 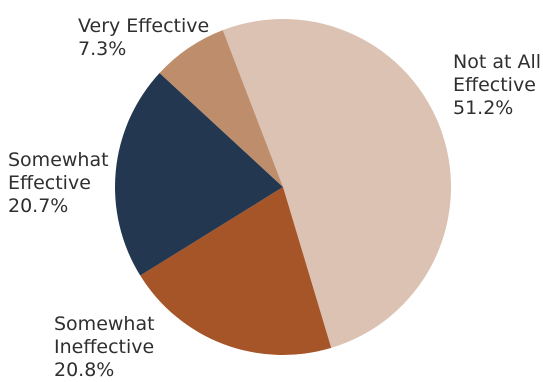 I want to click on label-value: 51.2%, so click(x=483, y=108).